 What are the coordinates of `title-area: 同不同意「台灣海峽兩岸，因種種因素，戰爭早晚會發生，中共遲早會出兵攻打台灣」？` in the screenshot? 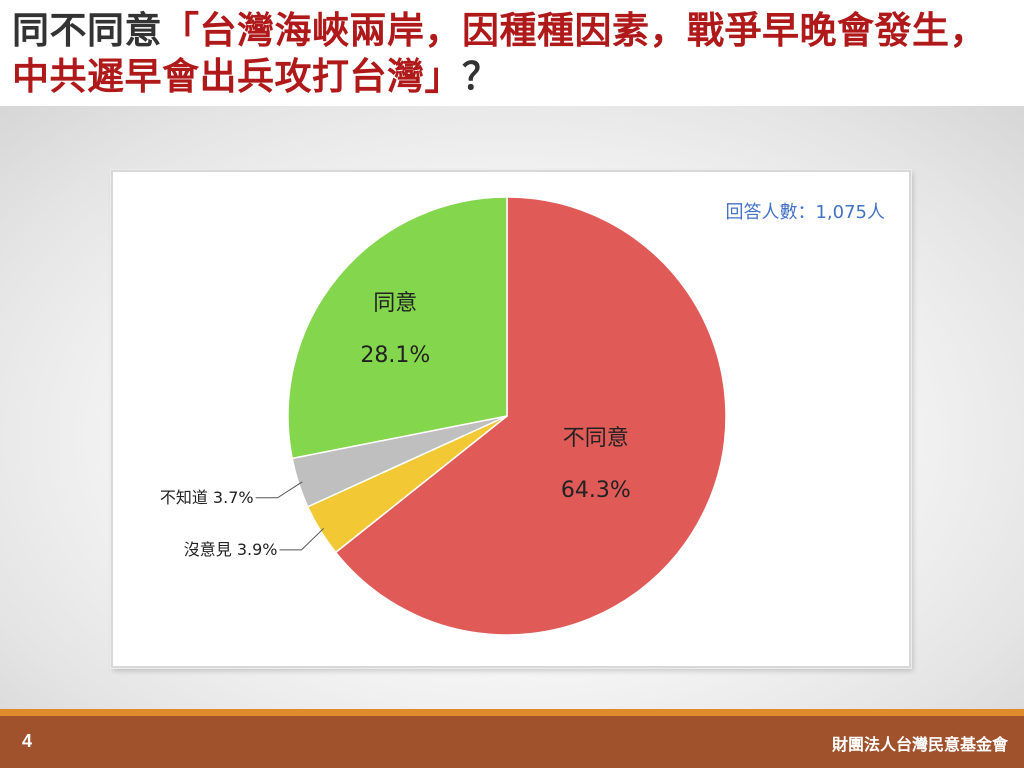 It's located at (512, 53).